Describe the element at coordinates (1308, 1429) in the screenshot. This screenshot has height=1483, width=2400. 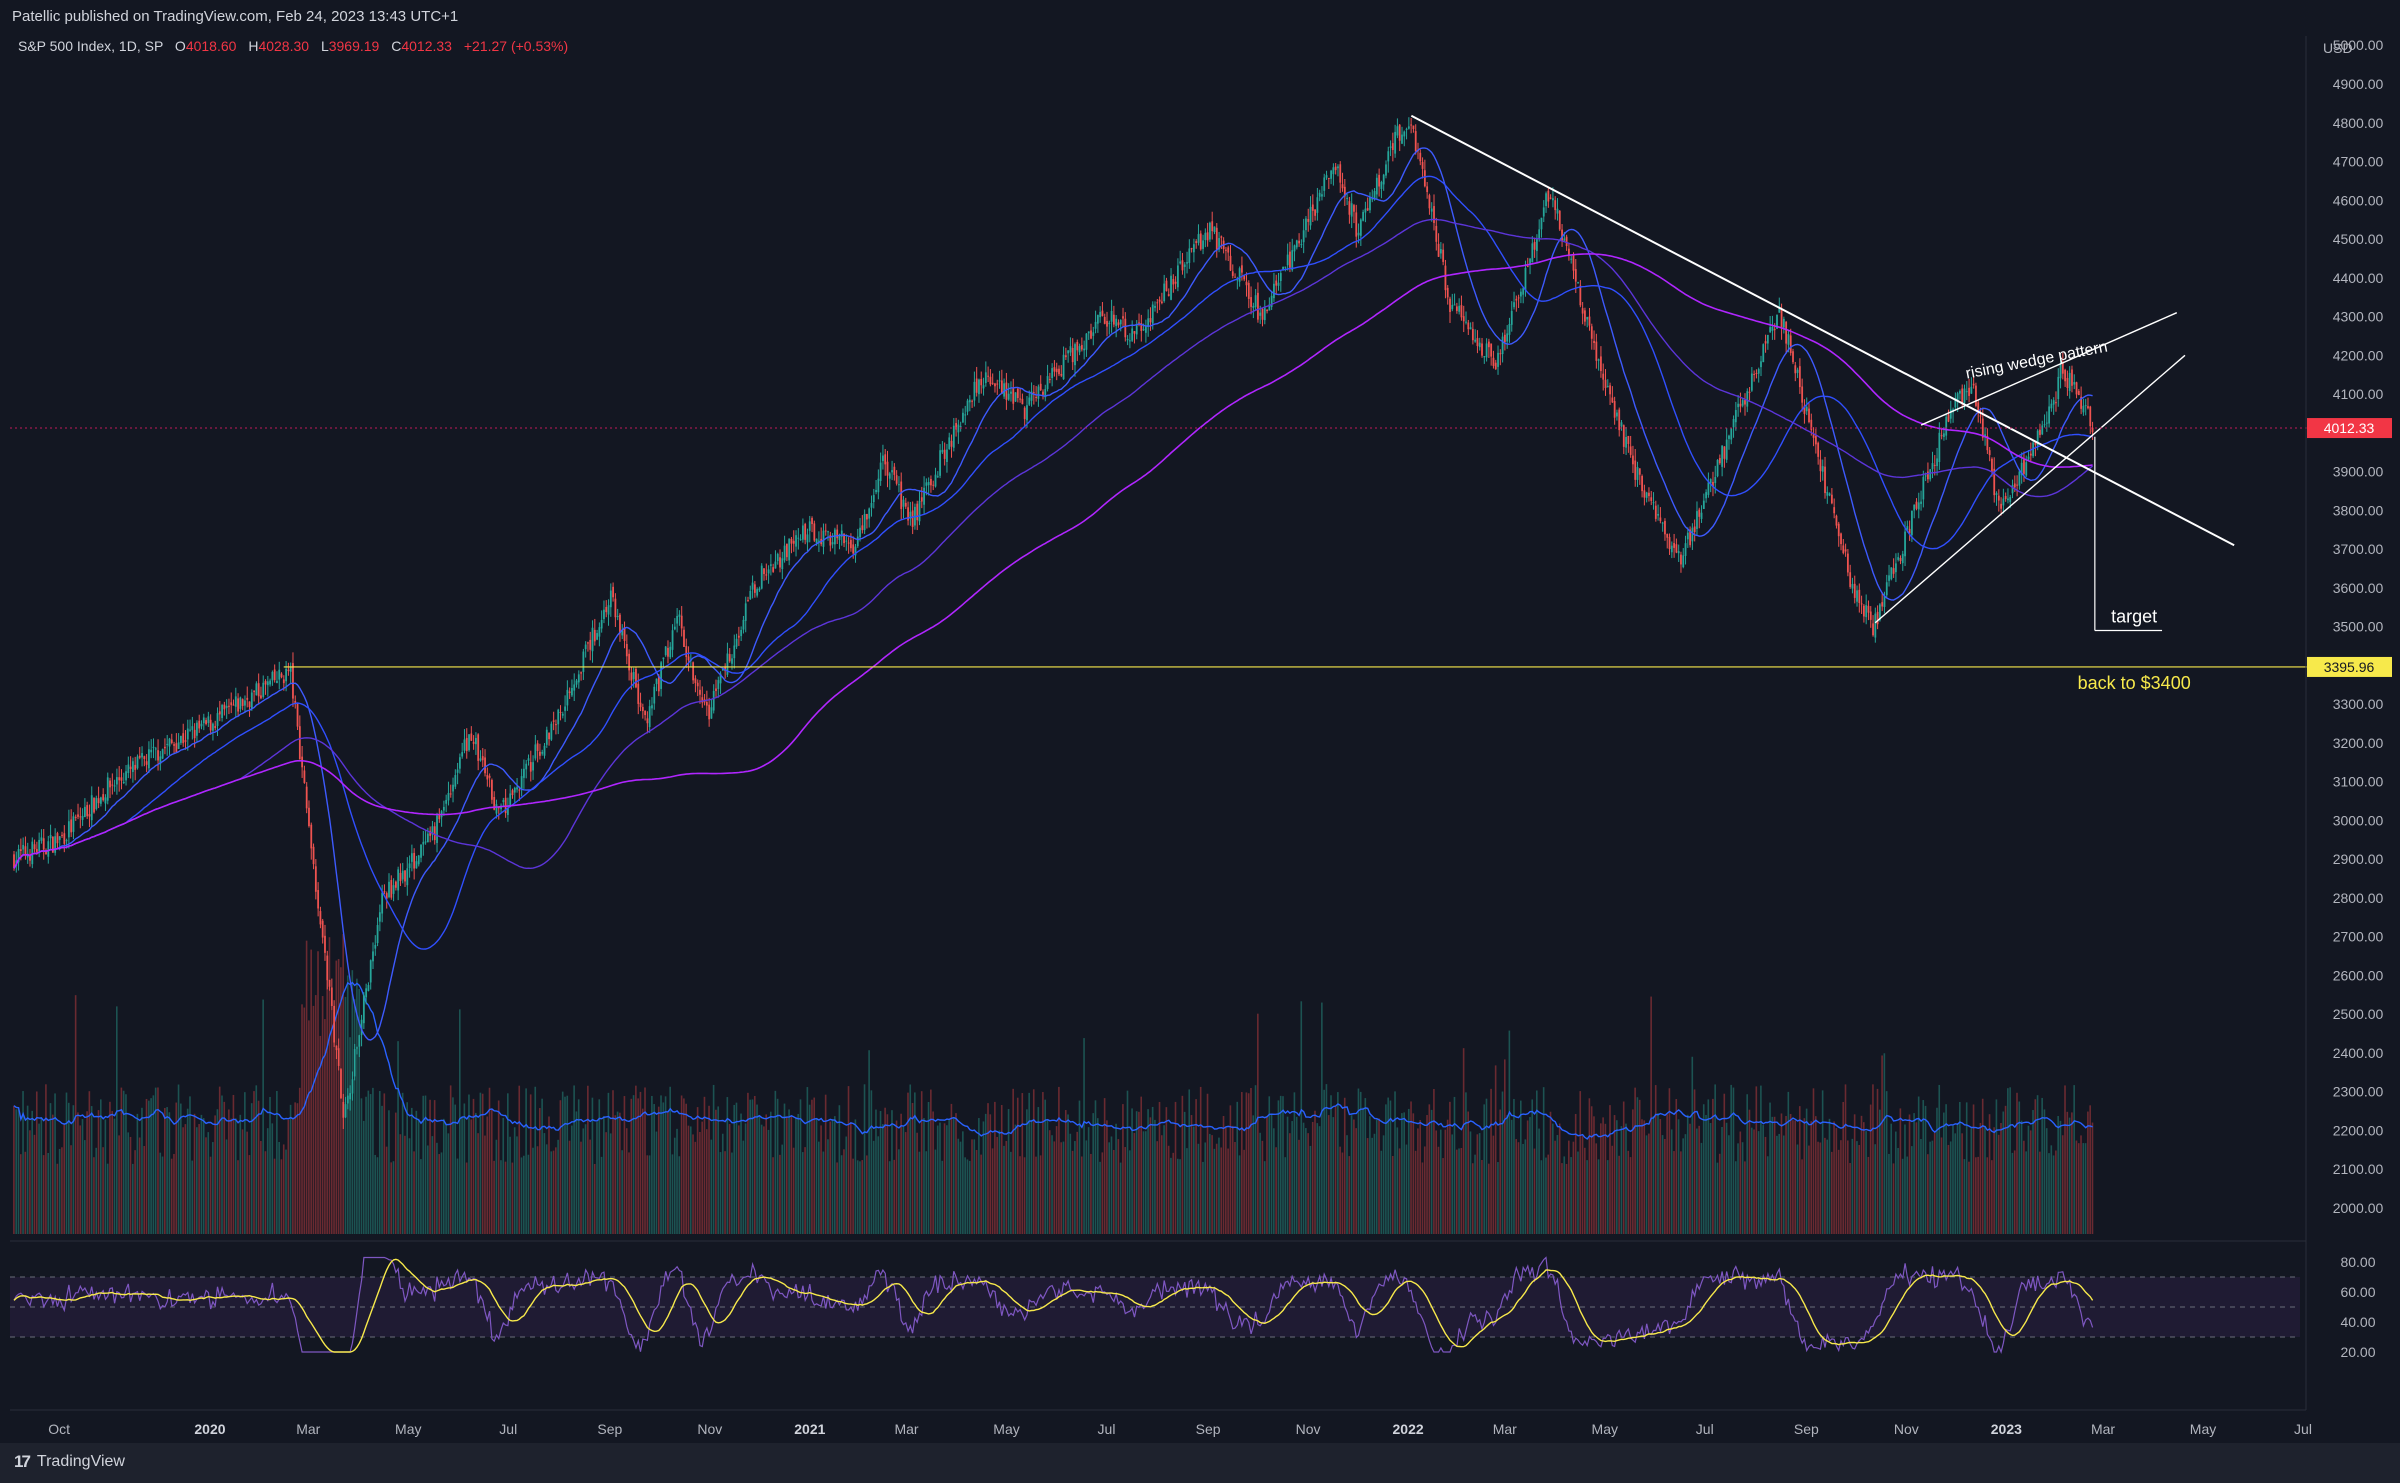
I see `time-tick-label: Nov` at that location.